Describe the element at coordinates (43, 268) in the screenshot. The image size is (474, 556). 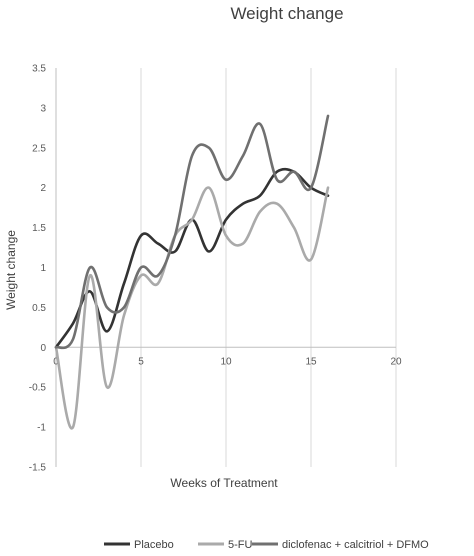
I see `y-tick-label: 1` at that location.